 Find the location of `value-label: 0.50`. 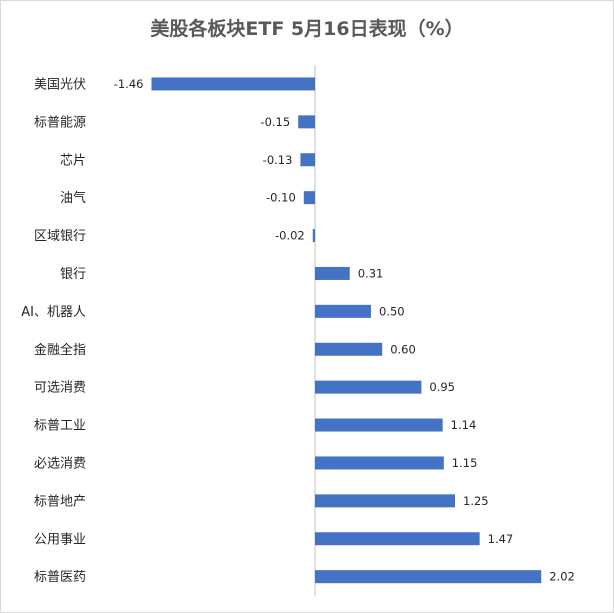

value-label: 0.50 is located at coordinates (392, 311).